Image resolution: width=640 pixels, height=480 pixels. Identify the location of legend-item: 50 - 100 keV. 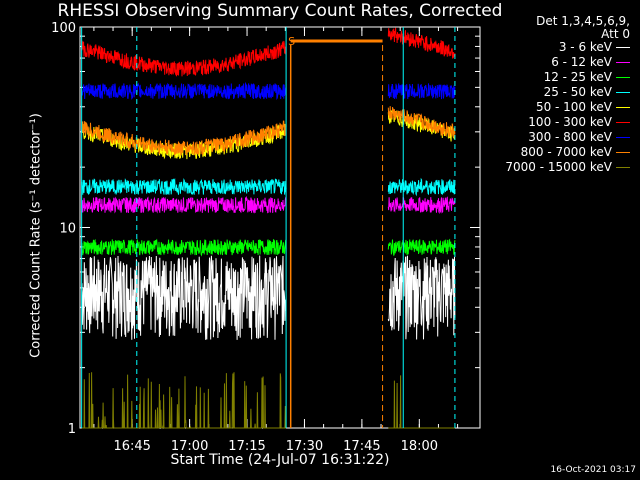
(551, 107).